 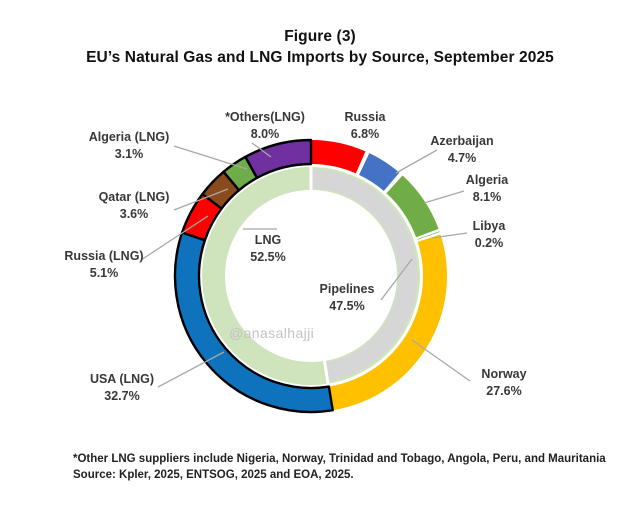 I want to click on label-algeria-name: Algeria, so click(x=487, y=180).